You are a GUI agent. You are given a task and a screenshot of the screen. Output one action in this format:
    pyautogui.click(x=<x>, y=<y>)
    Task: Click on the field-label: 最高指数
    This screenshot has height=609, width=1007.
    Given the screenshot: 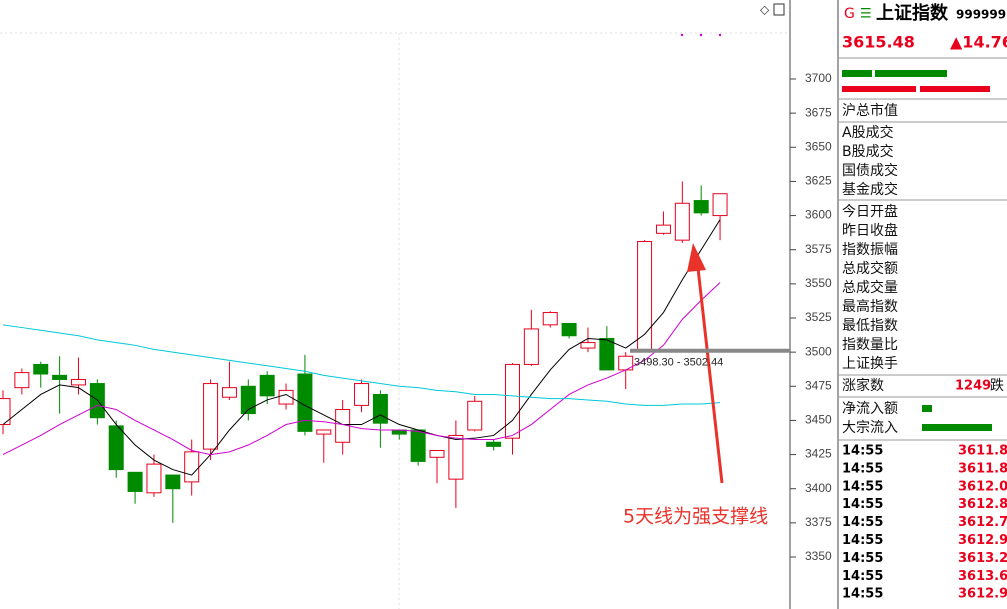 What is the action you would take?
    pyautogui.click(x=870, y=306)
    